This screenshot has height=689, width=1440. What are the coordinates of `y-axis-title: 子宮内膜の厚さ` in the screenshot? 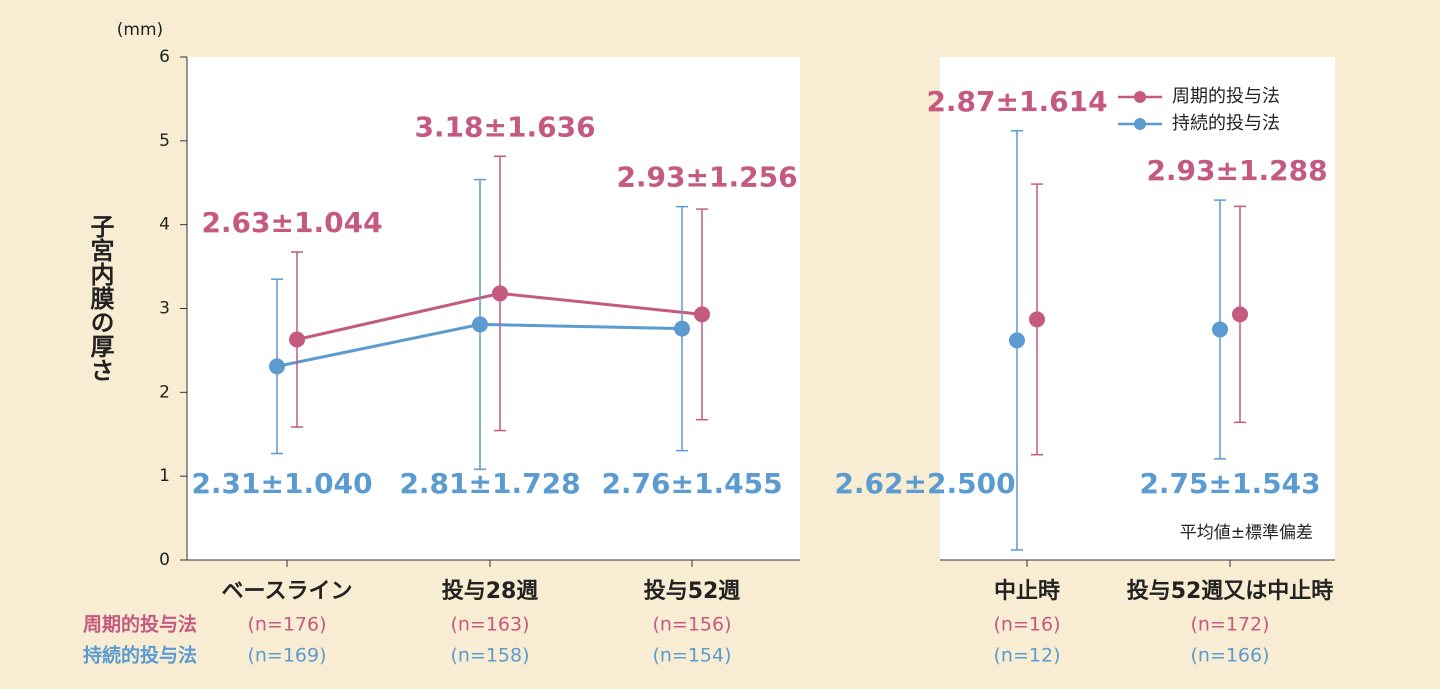 It's located at (100, 298).